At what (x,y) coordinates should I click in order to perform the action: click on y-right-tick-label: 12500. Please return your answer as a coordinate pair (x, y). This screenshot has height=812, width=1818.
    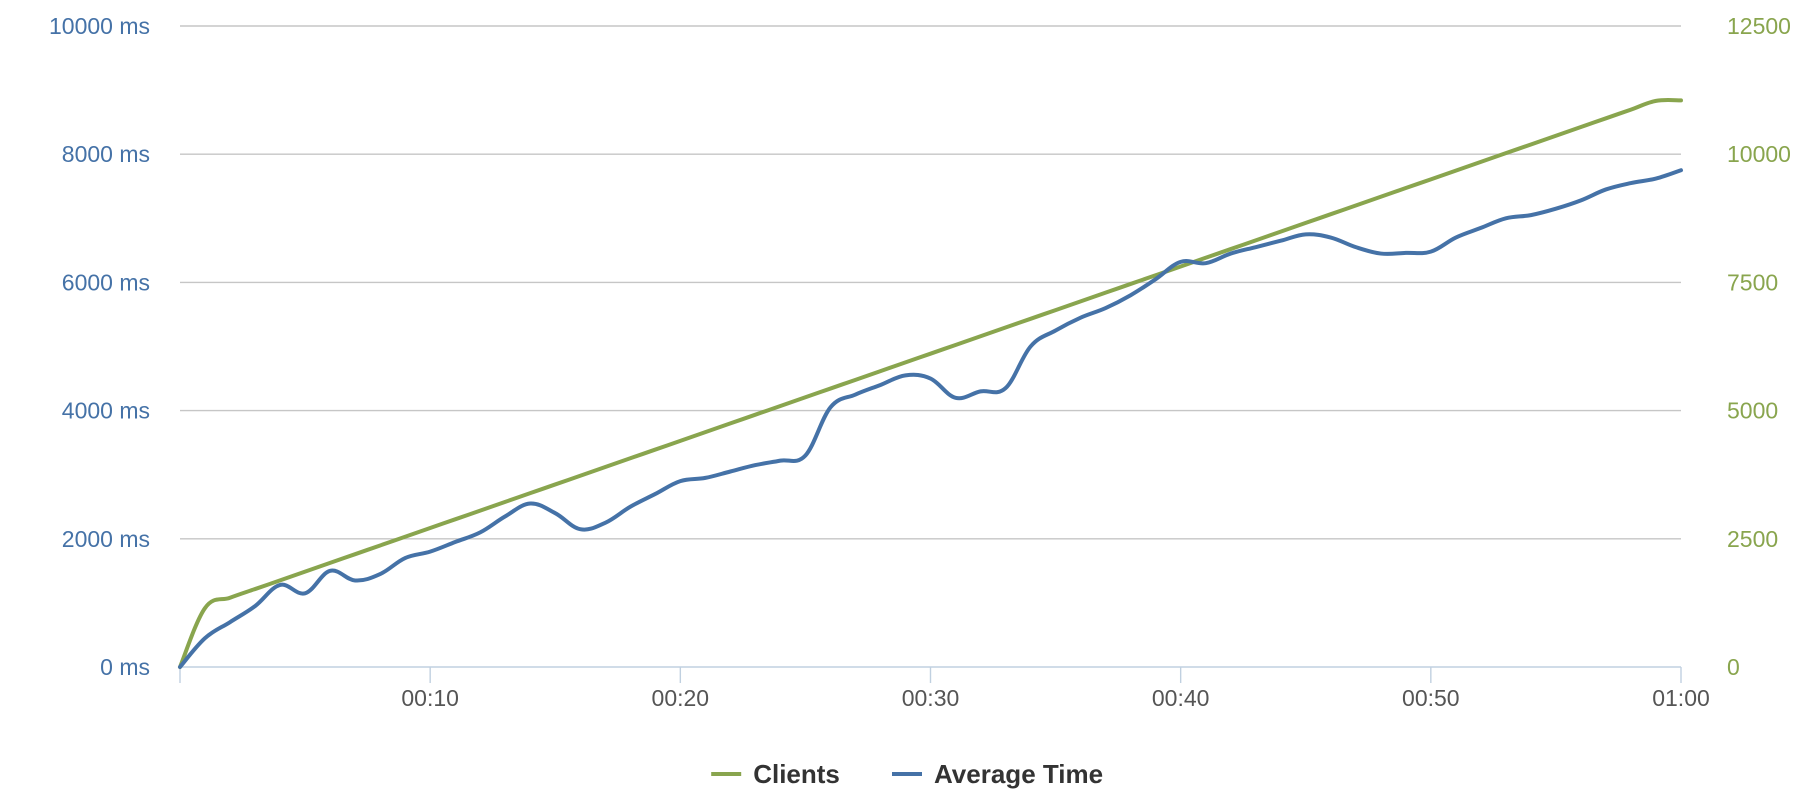
    Looking at the image, I should click on (1759, 26).